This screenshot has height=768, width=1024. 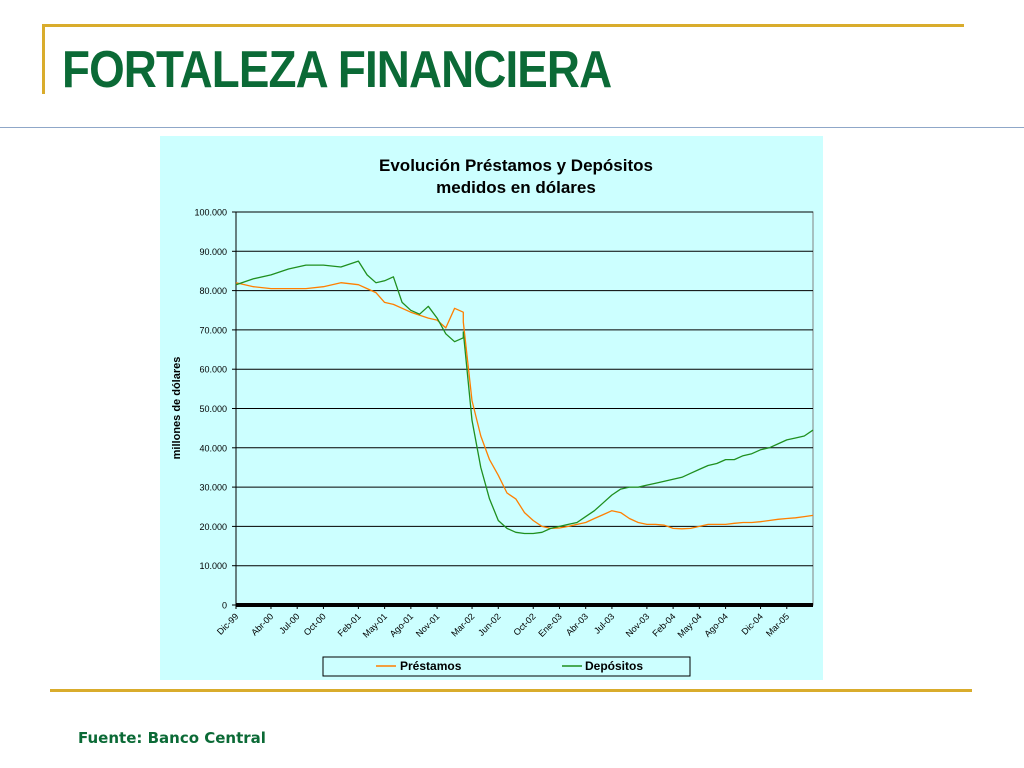 I want to click on x-tick-label: Mar-02, so click(x=462, y=624).